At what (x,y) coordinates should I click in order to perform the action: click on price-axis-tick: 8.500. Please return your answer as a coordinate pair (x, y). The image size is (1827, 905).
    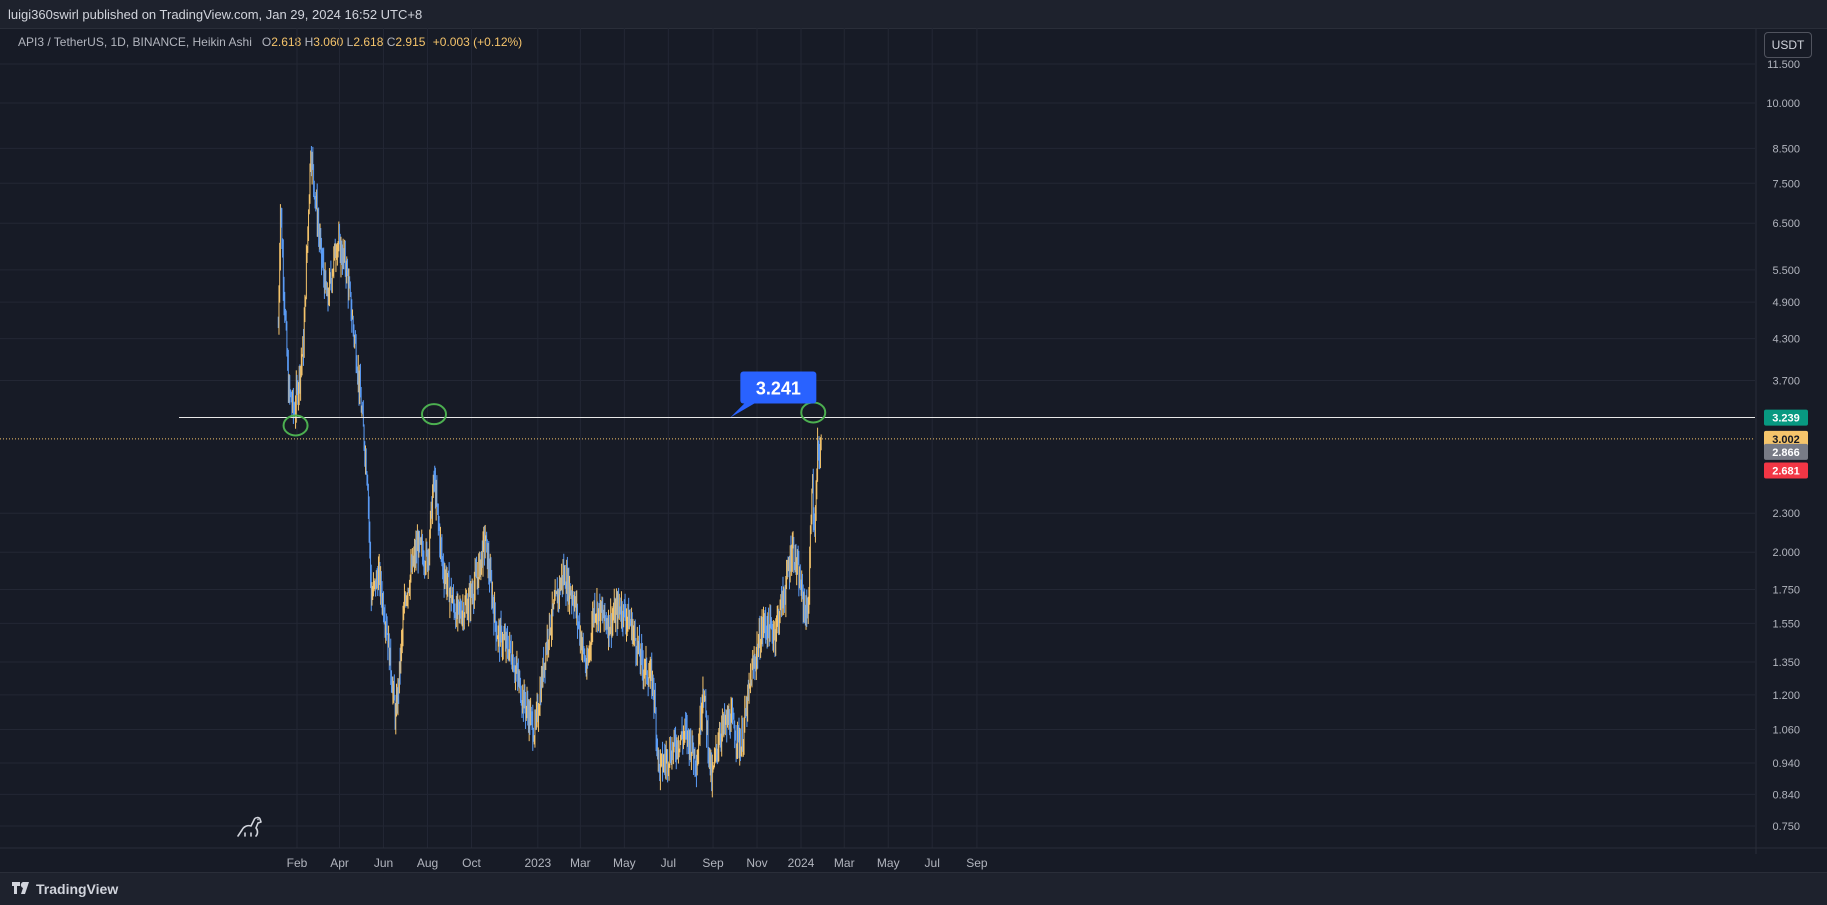
    Looking at the image, I should click on (1786, 149).